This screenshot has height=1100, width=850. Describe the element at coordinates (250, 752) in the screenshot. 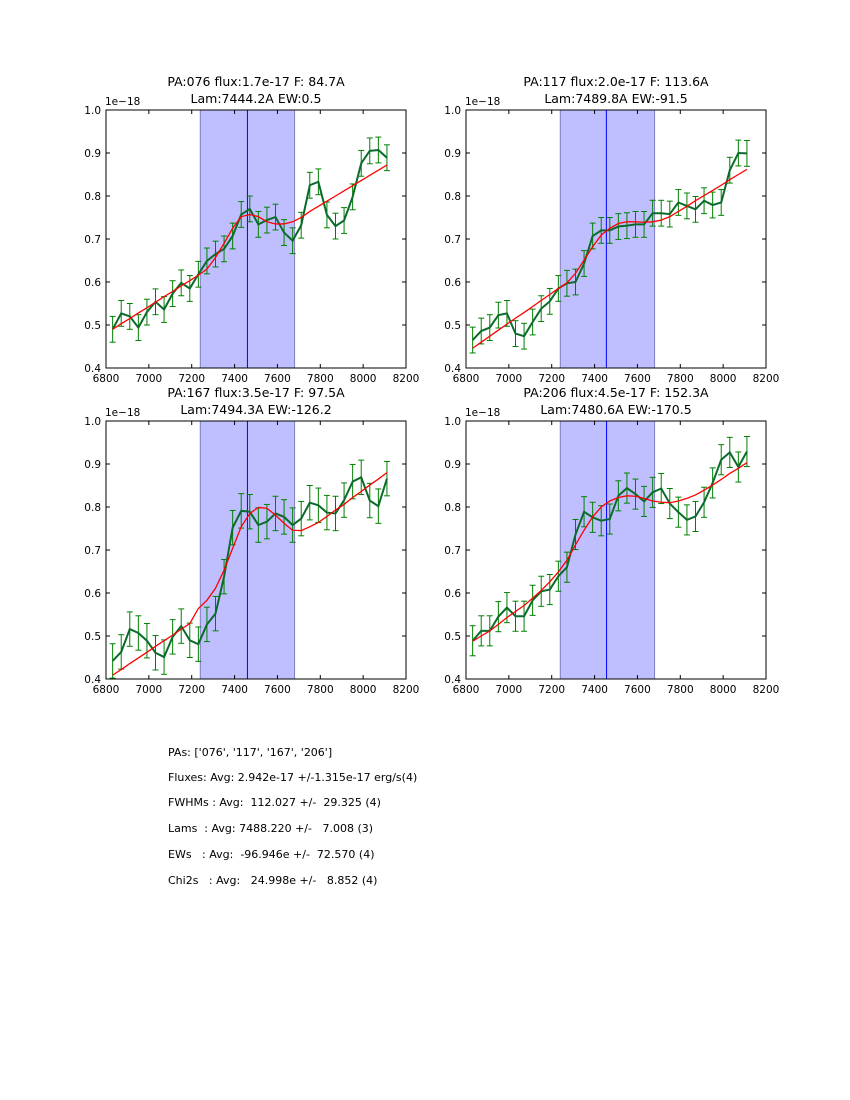

I see `summary-pas: PAs: ['076', '117', '167', '206']` at that location.